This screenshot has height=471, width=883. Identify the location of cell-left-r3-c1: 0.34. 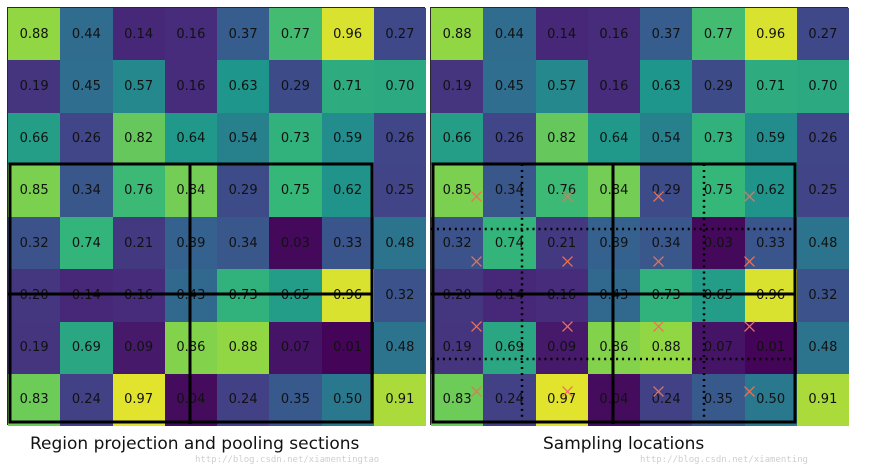
(86, 190).